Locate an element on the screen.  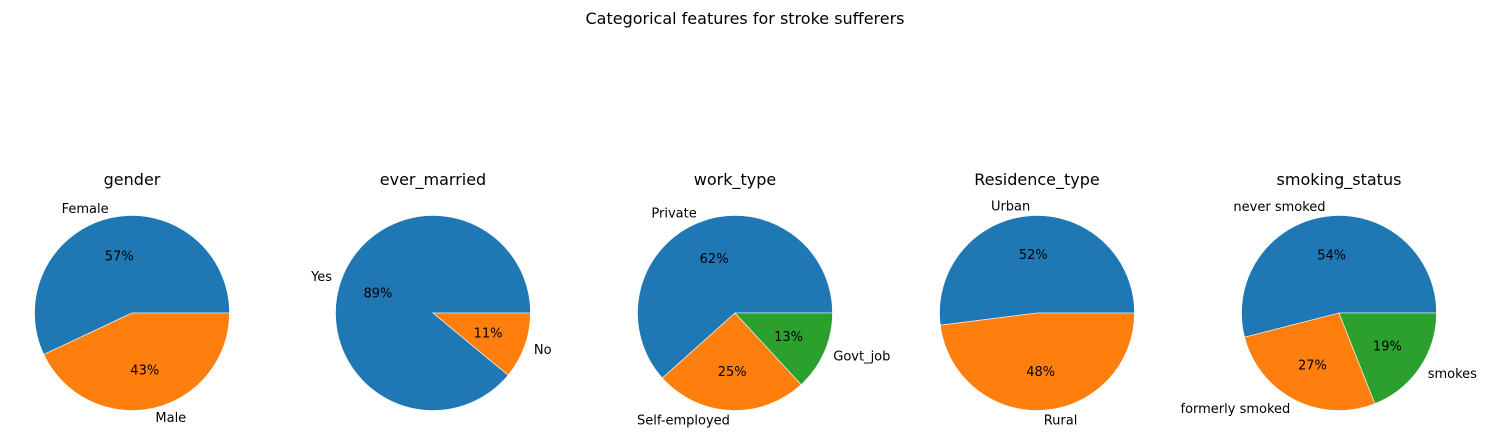
pie-category-label: never smoked is located at coordinates (1279, 207).